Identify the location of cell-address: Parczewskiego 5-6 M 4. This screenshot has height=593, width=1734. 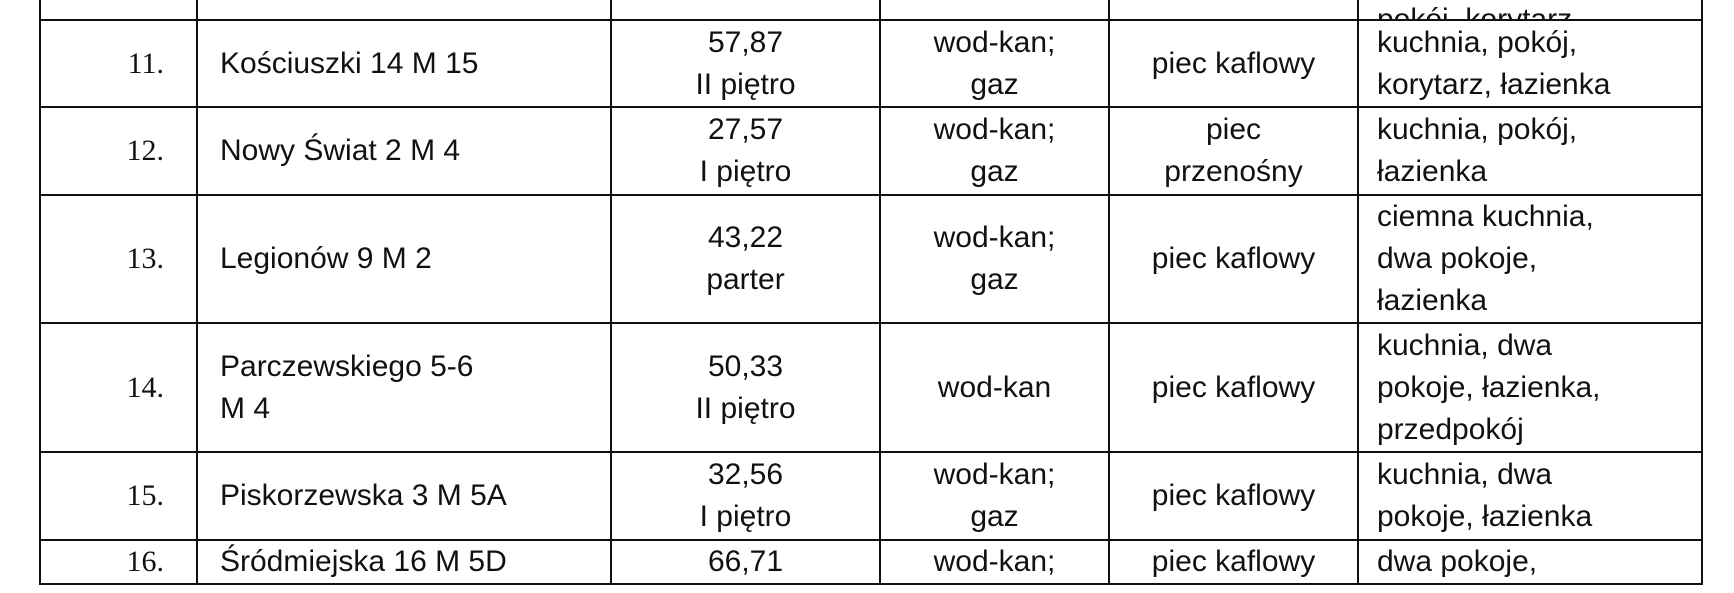
(404, 387).